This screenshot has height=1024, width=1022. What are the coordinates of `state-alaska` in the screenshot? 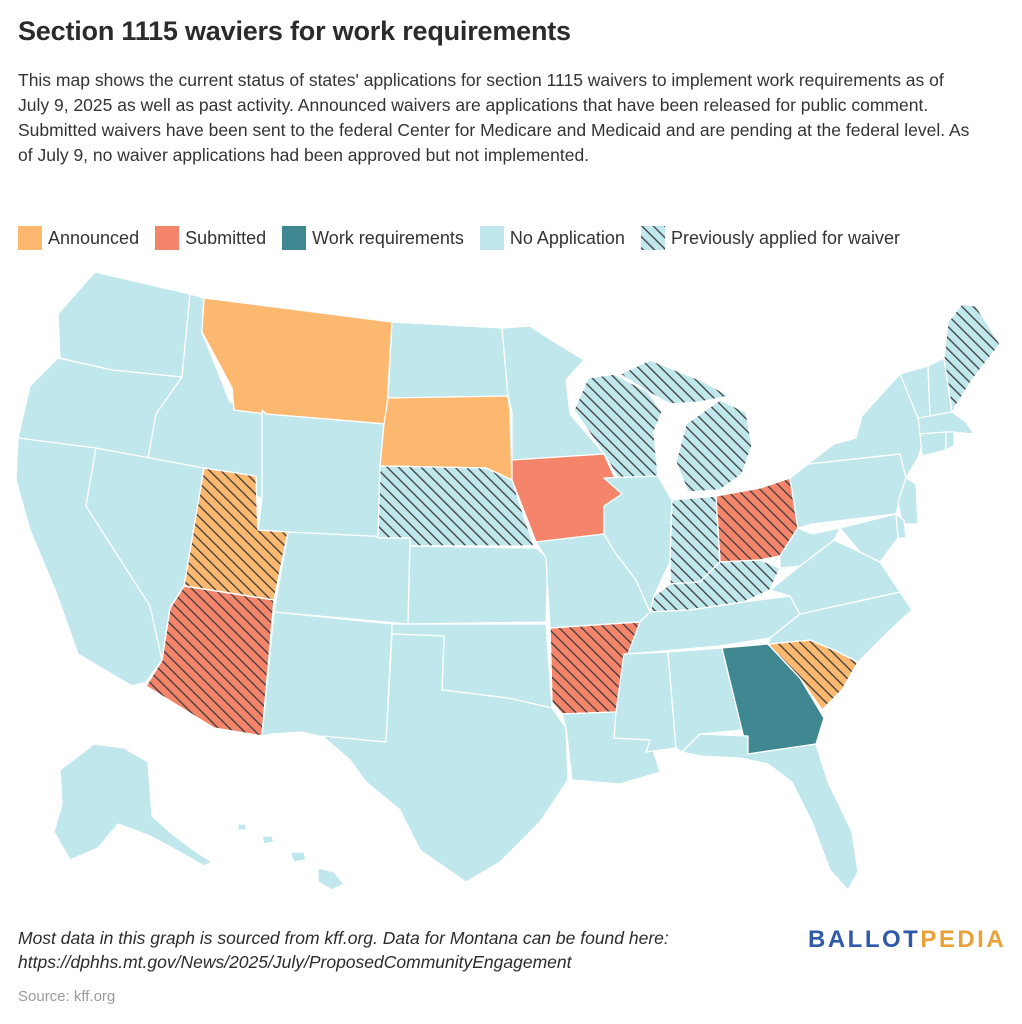 It's located at (133, 805).